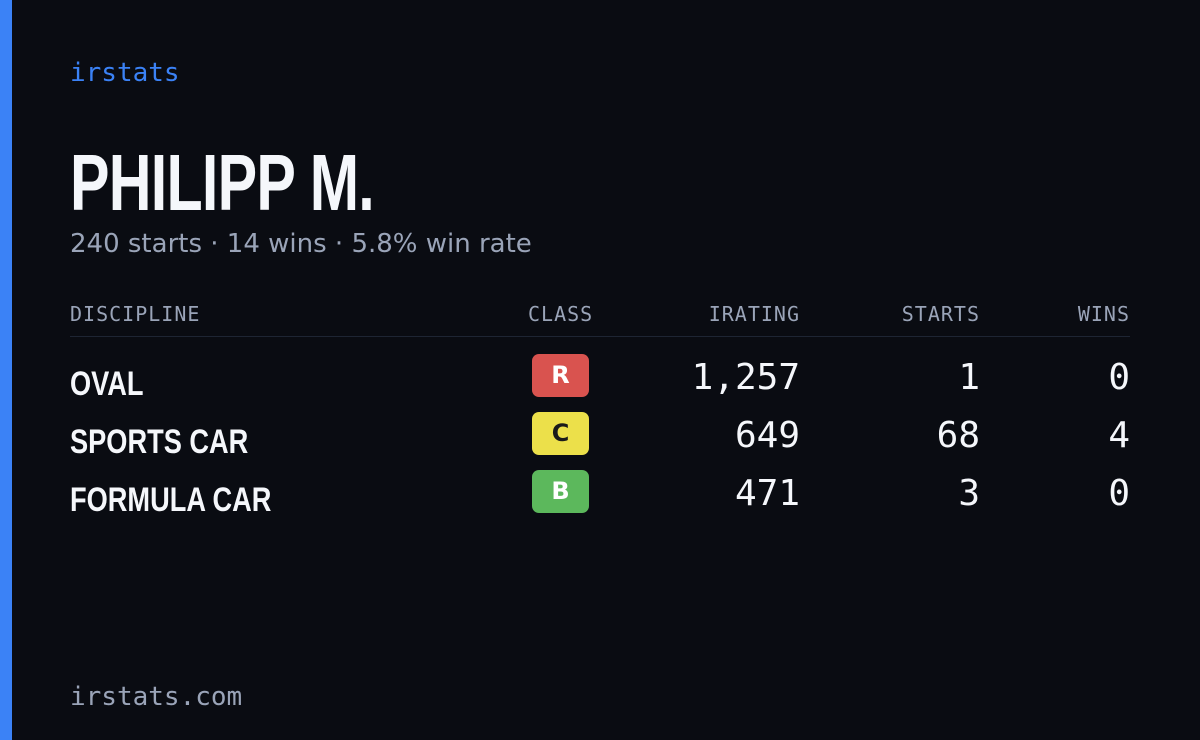 The image size is (1200, 740). Describe the element at coordinates (600, 496) in the screenshot. I see `table-row: FORMULA CAR B 471 3 0` at that location.